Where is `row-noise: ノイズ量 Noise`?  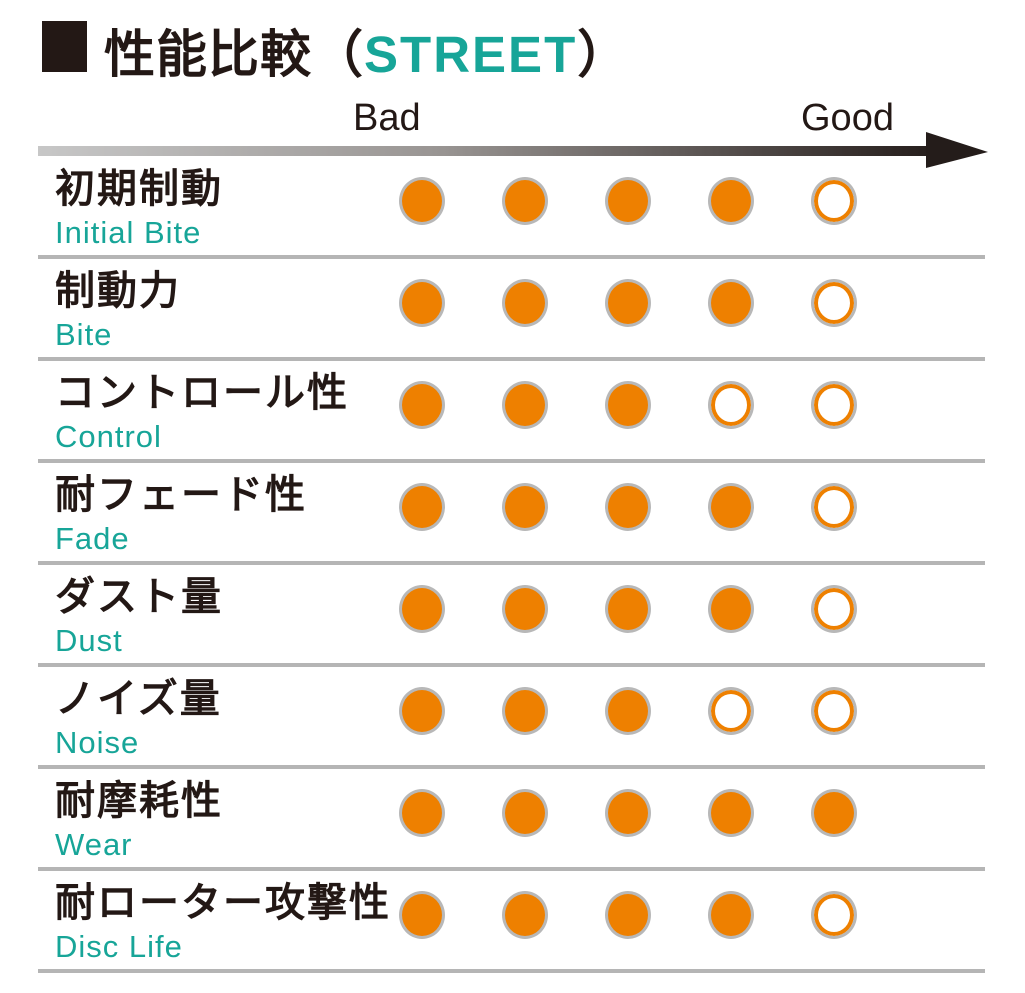 row-noise: ノイズ量 Noise is located at coordinates (511, 718).